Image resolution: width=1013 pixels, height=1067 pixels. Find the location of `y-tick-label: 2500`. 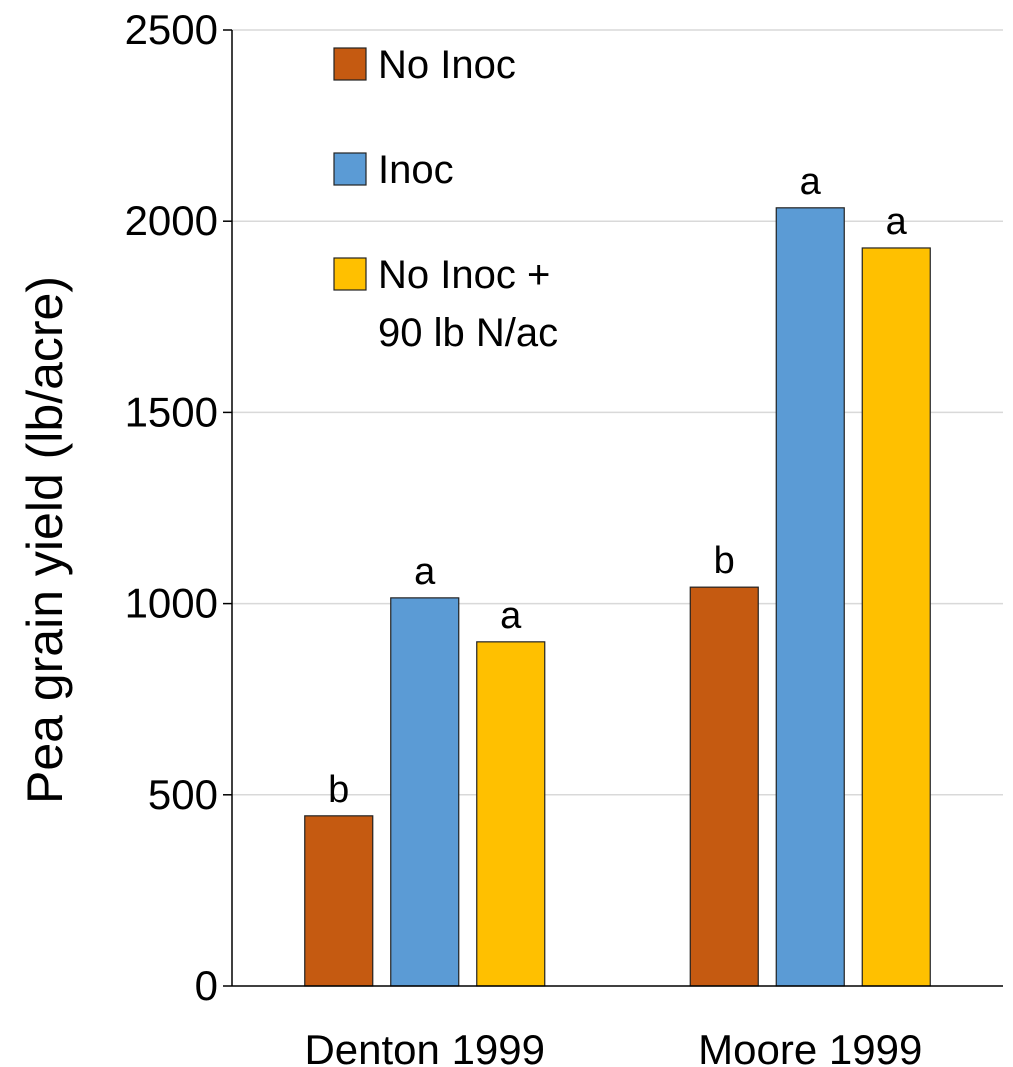

y-tick-label: 2500 is located at coordinates (171, 29).